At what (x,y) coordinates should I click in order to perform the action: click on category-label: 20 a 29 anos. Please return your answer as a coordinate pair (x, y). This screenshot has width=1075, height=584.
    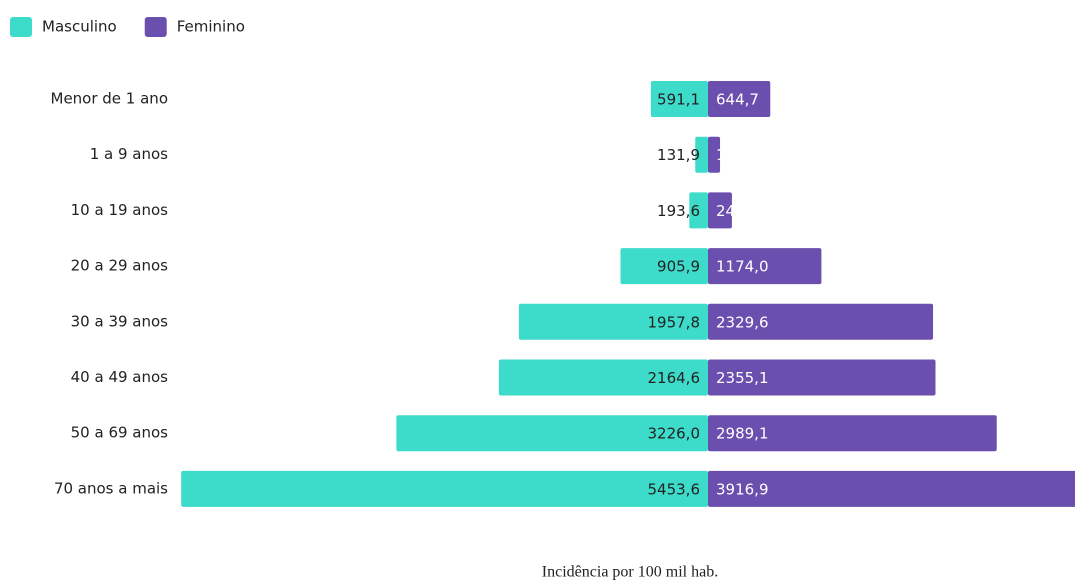
    Looking at the image, I should click on (120, 266).